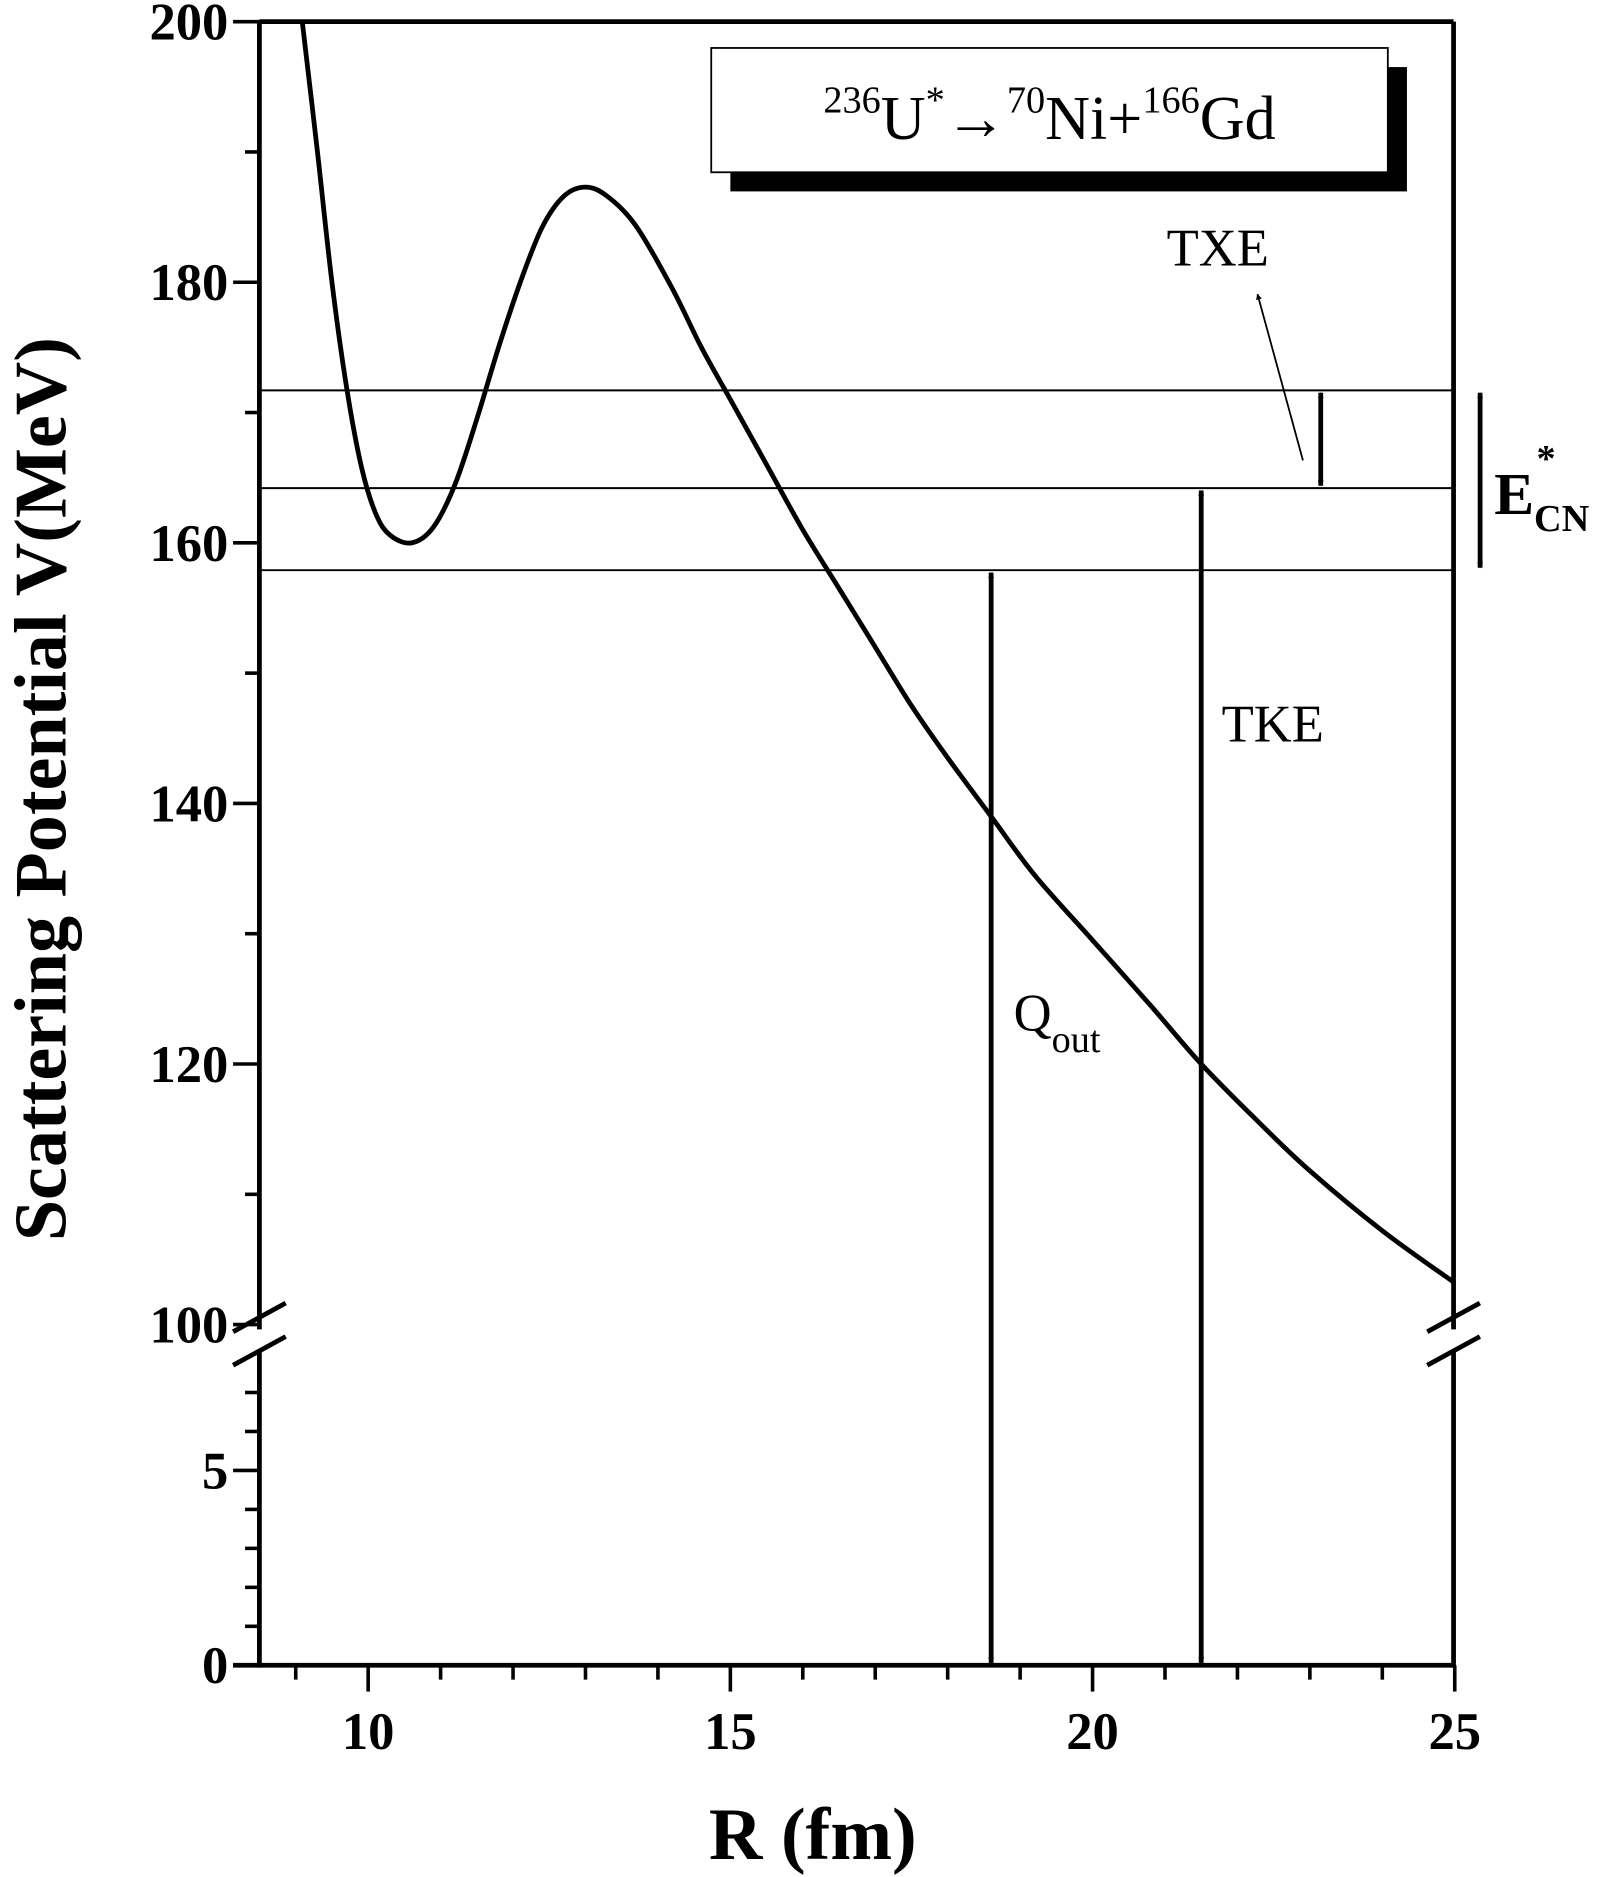 This screenshot has height=1877, width=1597. What do you see at coordinates (1092, 1732) in the screenshot?
I see `x-tick-label: 20` at bounding box center [1092, 1732].